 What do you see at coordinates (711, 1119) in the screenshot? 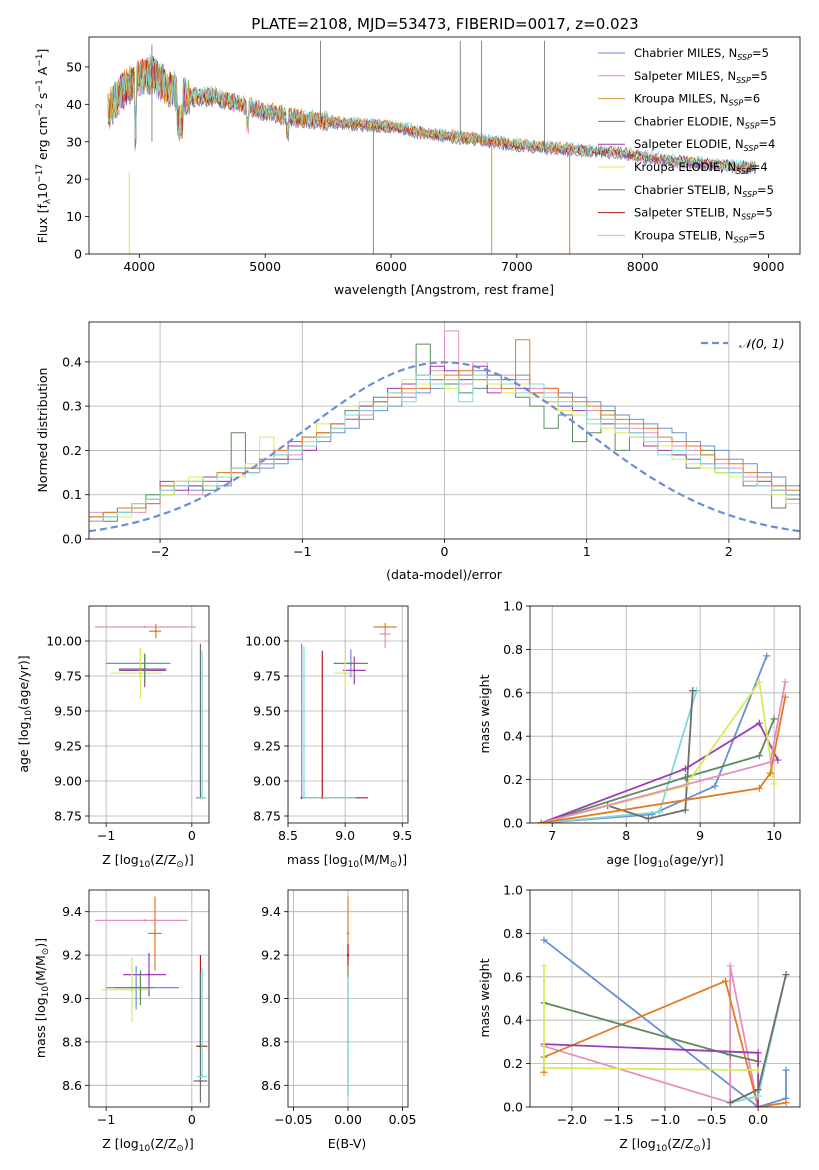
I see `x-tick-label: −0.5` at bounding box center [711, 1119].